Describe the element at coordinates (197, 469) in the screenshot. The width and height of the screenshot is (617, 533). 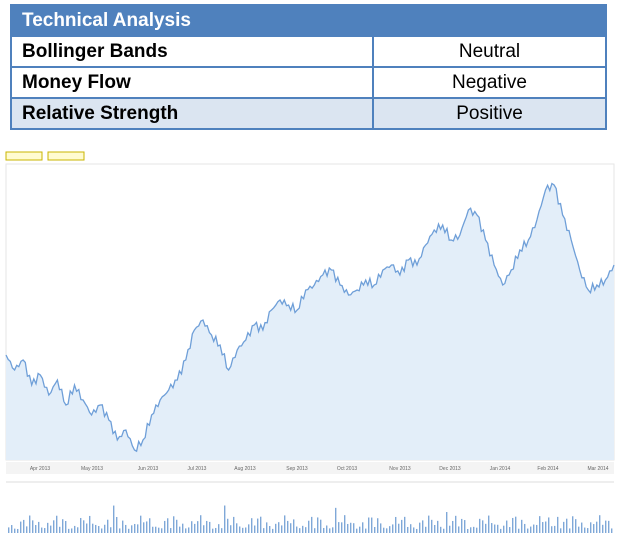
I see `x-tick-label: Jul 2013` at that location.